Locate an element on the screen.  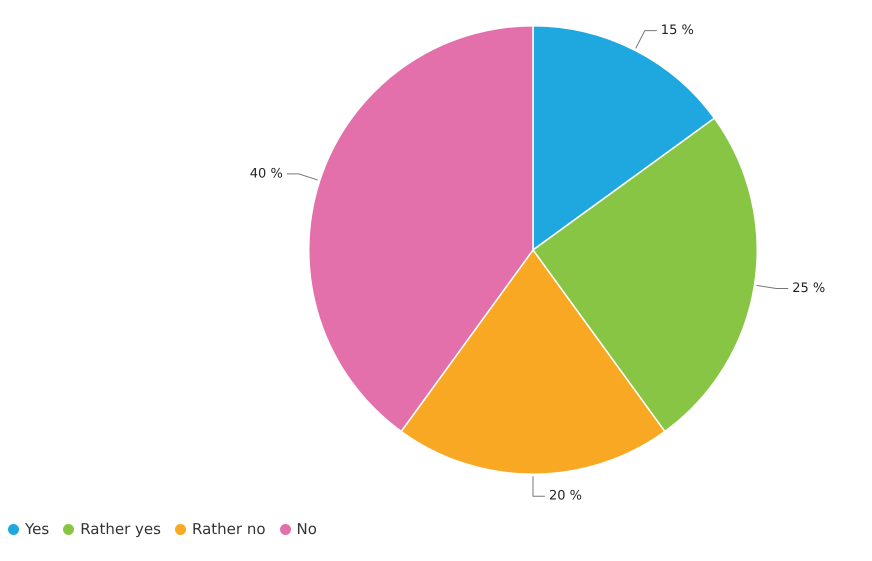
legend-label: Yes is located at coordinates (37, 529).